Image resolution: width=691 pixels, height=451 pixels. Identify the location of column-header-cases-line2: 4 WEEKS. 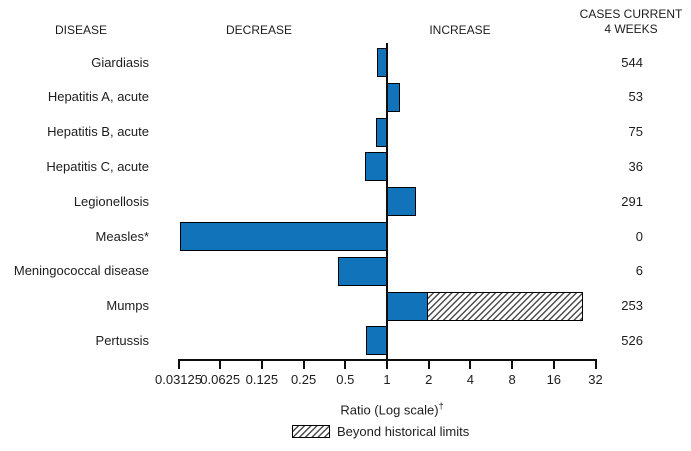
(631, 29).